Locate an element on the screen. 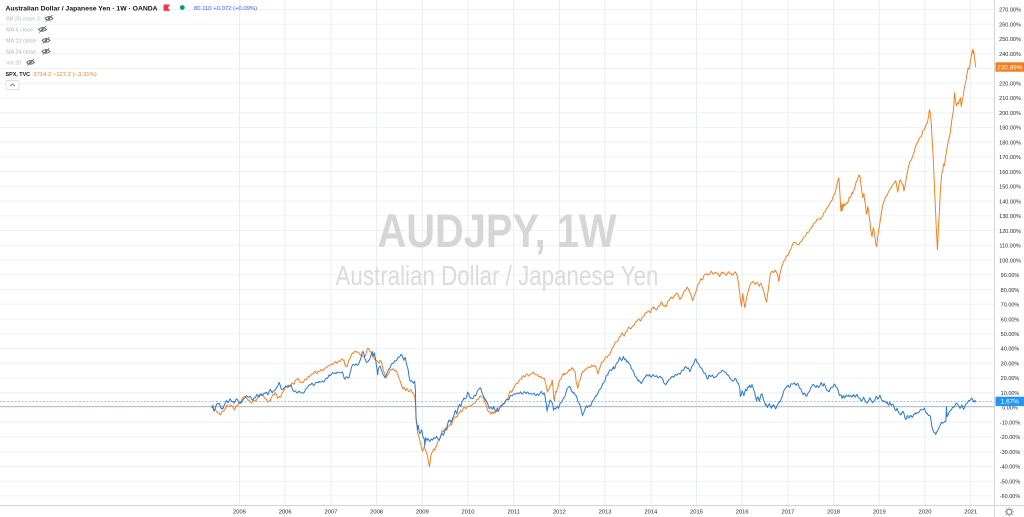  svg-text: 2007 is located at coordinates (330, 512).